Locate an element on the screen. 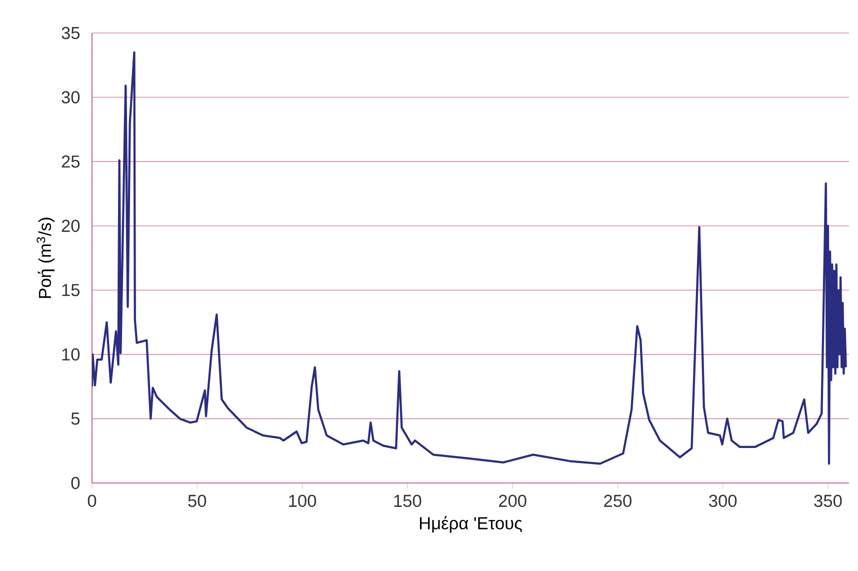 Image resolution: width=858 pixels, height=571 pixels. y-tick-label: 35 is located at coordinates (71, 33).